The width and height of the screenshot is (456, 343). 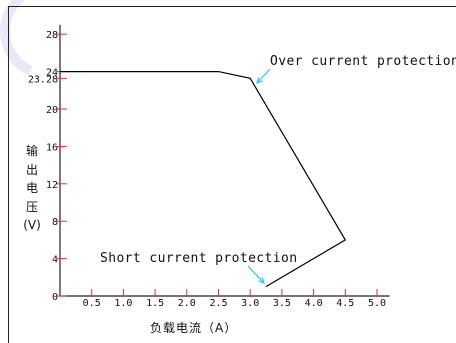 What do you see at coordinates (345, 303) in the screenshot?
I see `x-tick-label: 4.5` at bounding box center [345, 303].